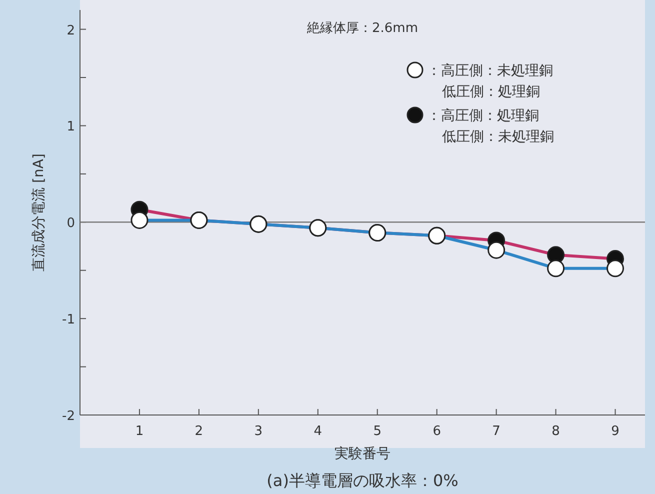 This screenshot has width=655, height=494. What do you see at coordinates (68, 320) in the screenshot?
I see `y-tick-label: -1` at bounding box center [68, 320].